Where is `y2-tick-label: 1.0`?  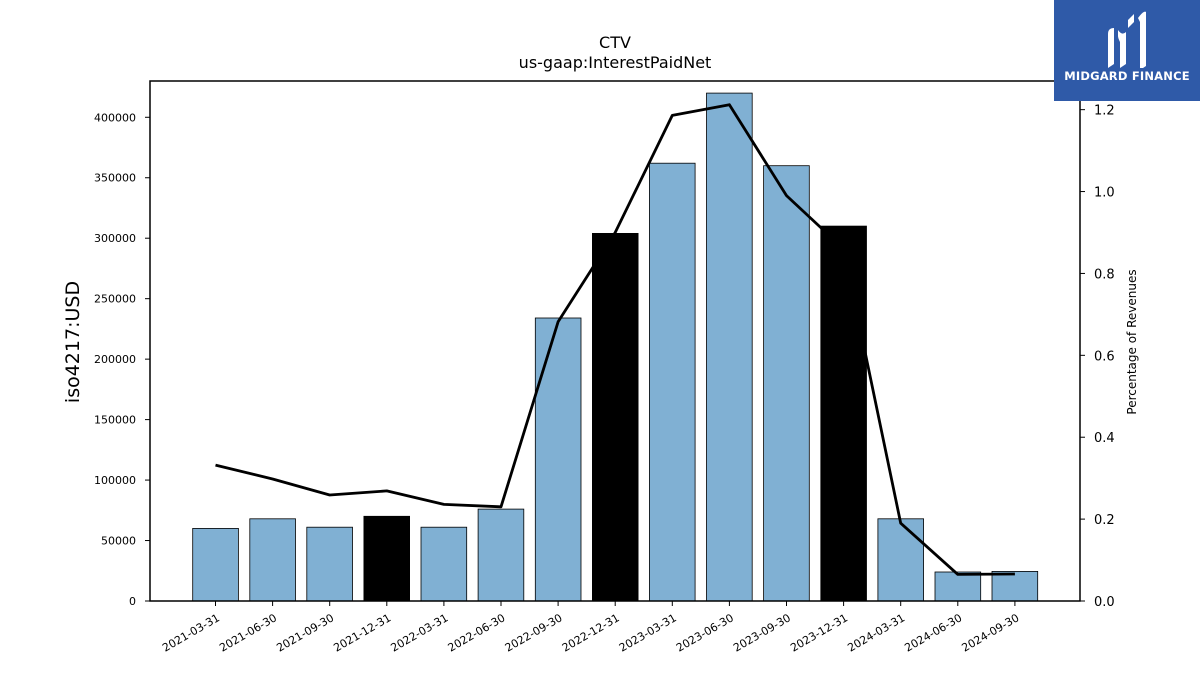
y2-tick-label: 1.0 is located at coordinates (1104, 193).